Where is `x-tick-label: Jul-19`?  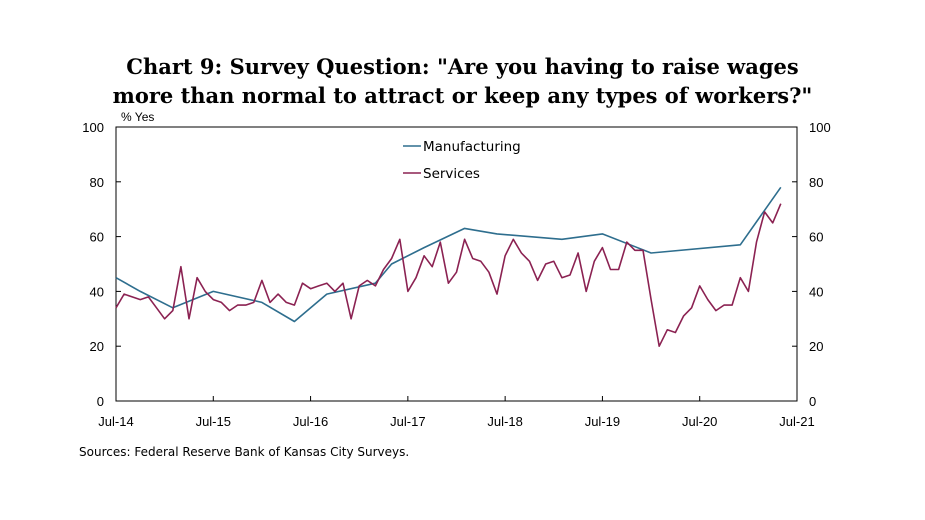 x-tick-label: Jul-19 is located at coordinates (602, 421).